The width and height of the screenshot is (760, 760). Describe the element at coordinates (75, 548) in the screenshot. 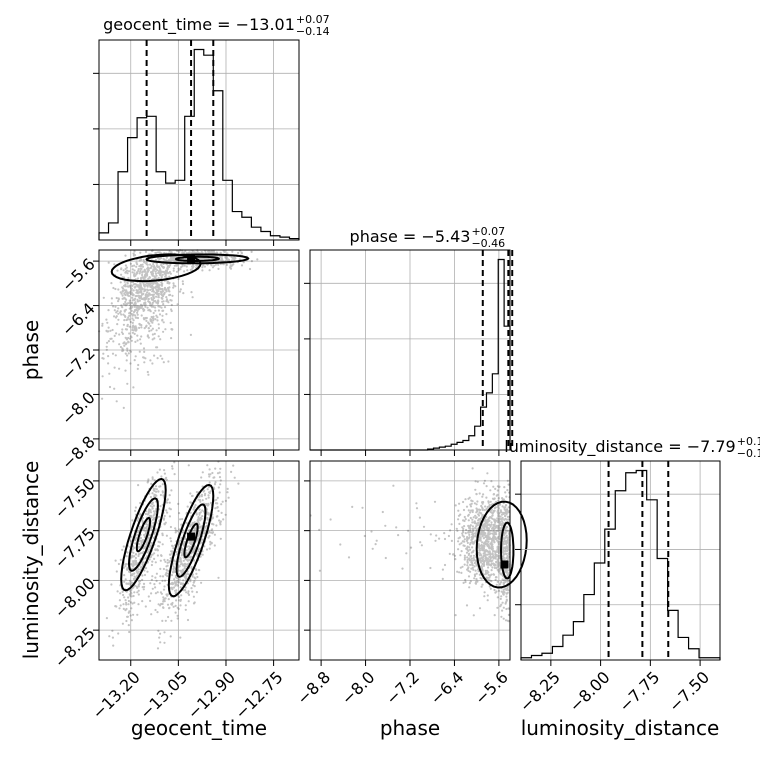

I see `y-tick-label: −7.75` at that location.